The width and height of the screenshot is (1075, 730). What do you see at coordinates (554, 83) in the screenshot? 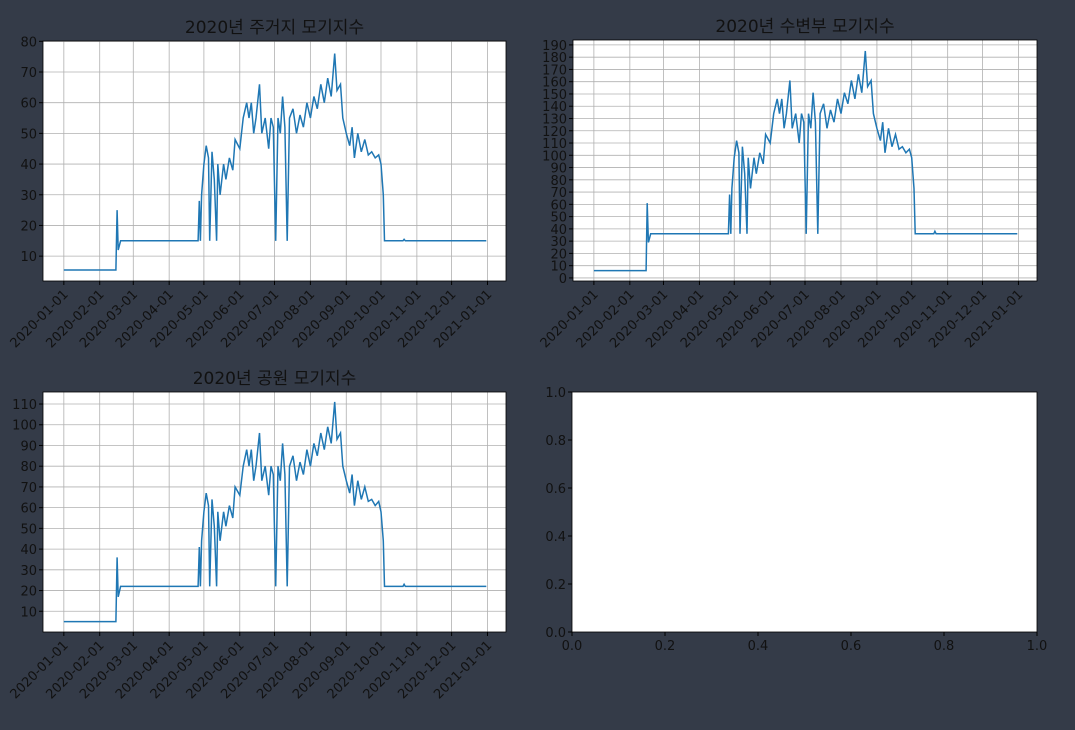
I see `y-tick-label: 160` at bounding box center [554, 83].